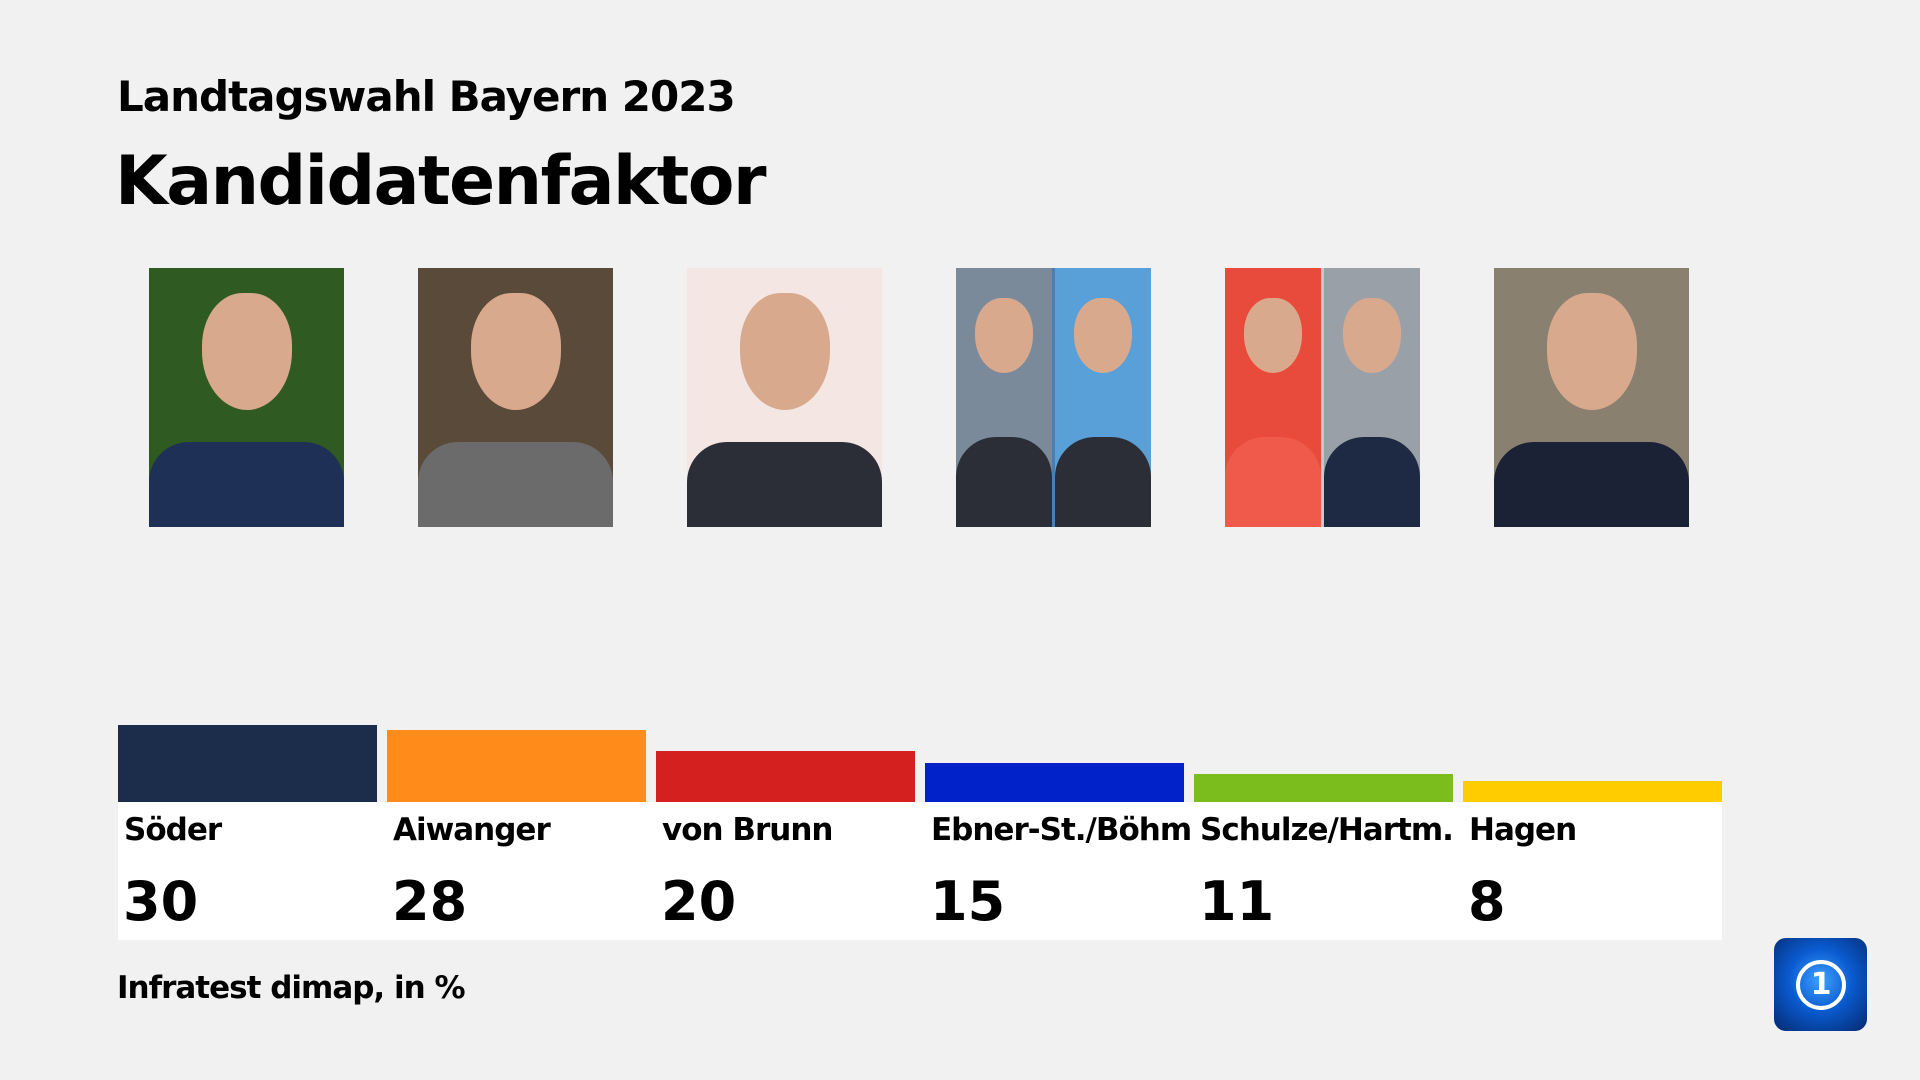 This screenshot has height=1080, width=1920. What do you see at coordinates (291, 988) in the screenshot?
I see `source-note: Infratest dimap, in %` at bounding box center [291, 988].